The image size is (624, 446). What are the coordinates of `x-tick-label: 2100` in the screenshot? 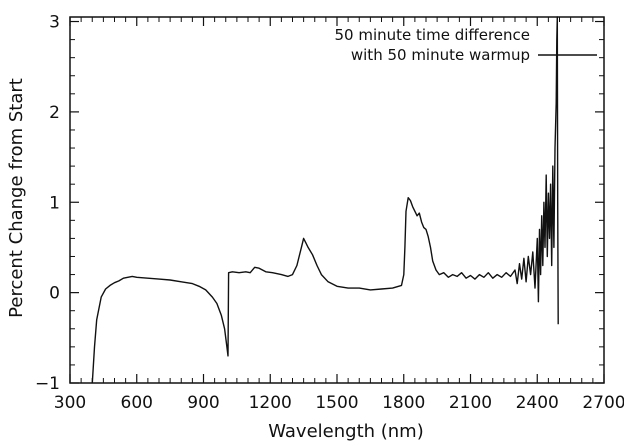 It's located at (470, 403).